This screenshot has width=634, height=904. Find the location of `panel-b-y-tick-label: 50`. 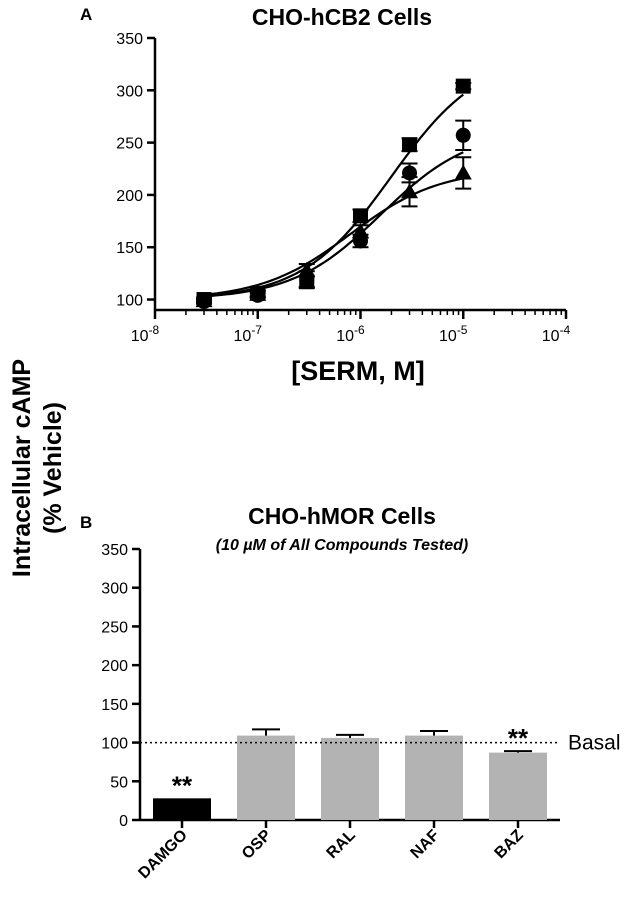

panel-b-y-tick-label: 50 is located at coordinates (119, 782).